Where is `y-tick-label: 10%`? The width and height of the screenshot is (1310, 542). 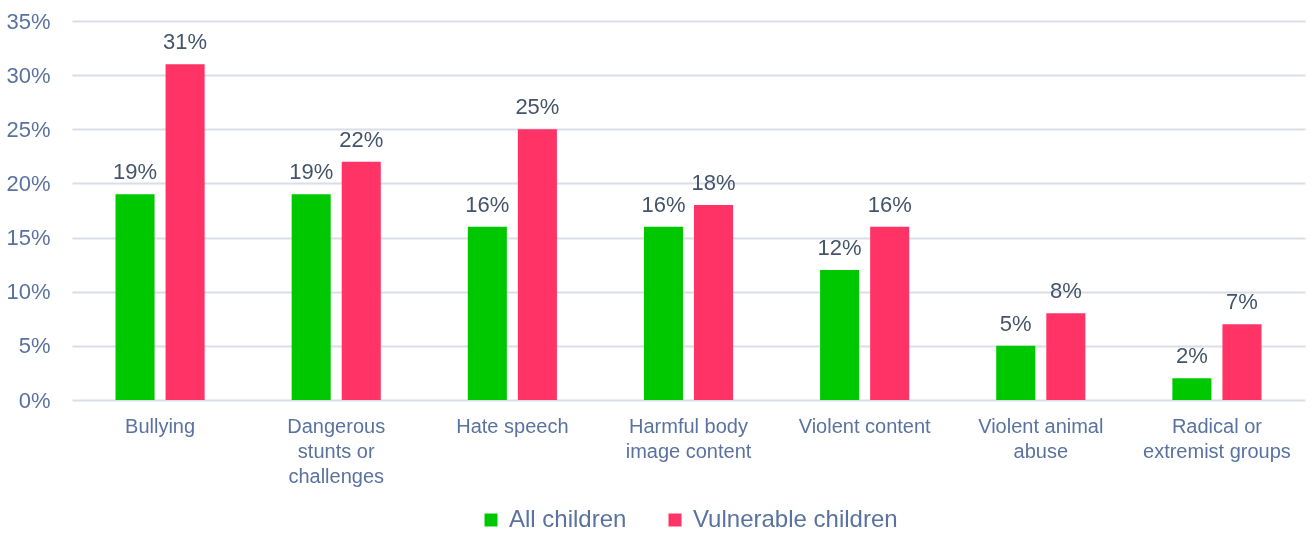
y-tick-label: 10% is located at coordinates (28, 292).